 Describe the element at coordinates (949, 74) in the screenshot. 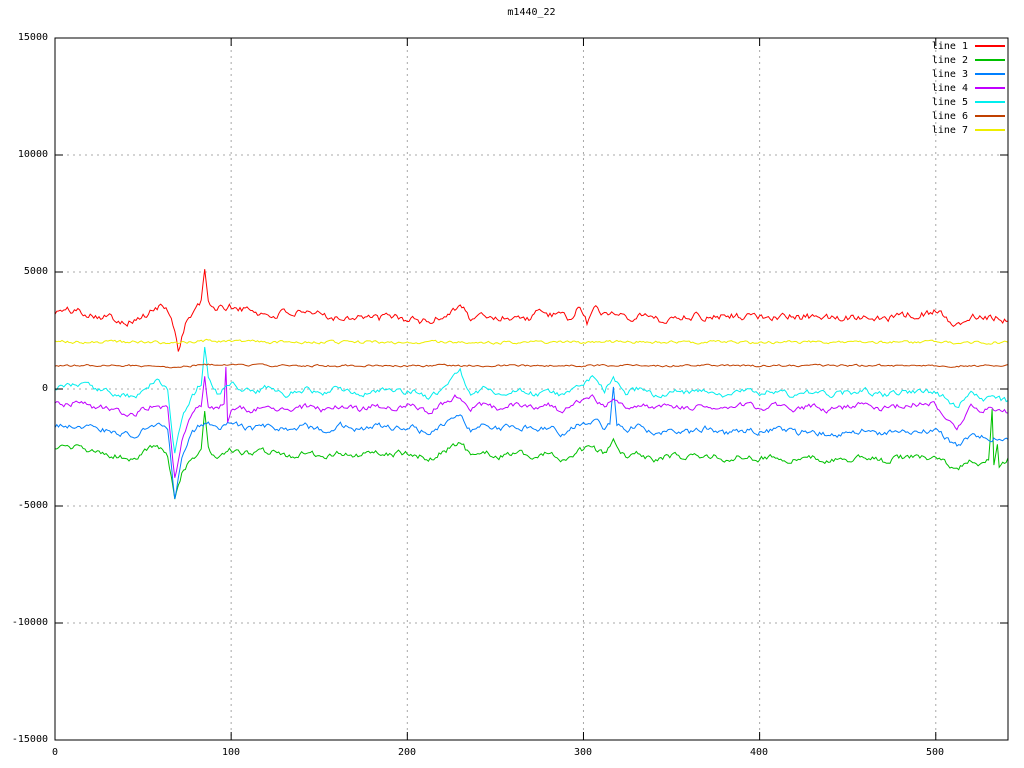

I see `legend-label: line 3` at that location.